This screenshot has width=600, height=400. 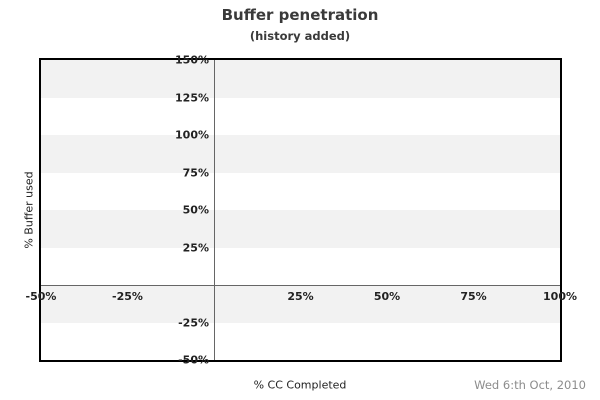 What do you see at coordinates (41, 296) in the screenshot?
I see `x-tick-label: -50%` at bounding box center [41, 296].